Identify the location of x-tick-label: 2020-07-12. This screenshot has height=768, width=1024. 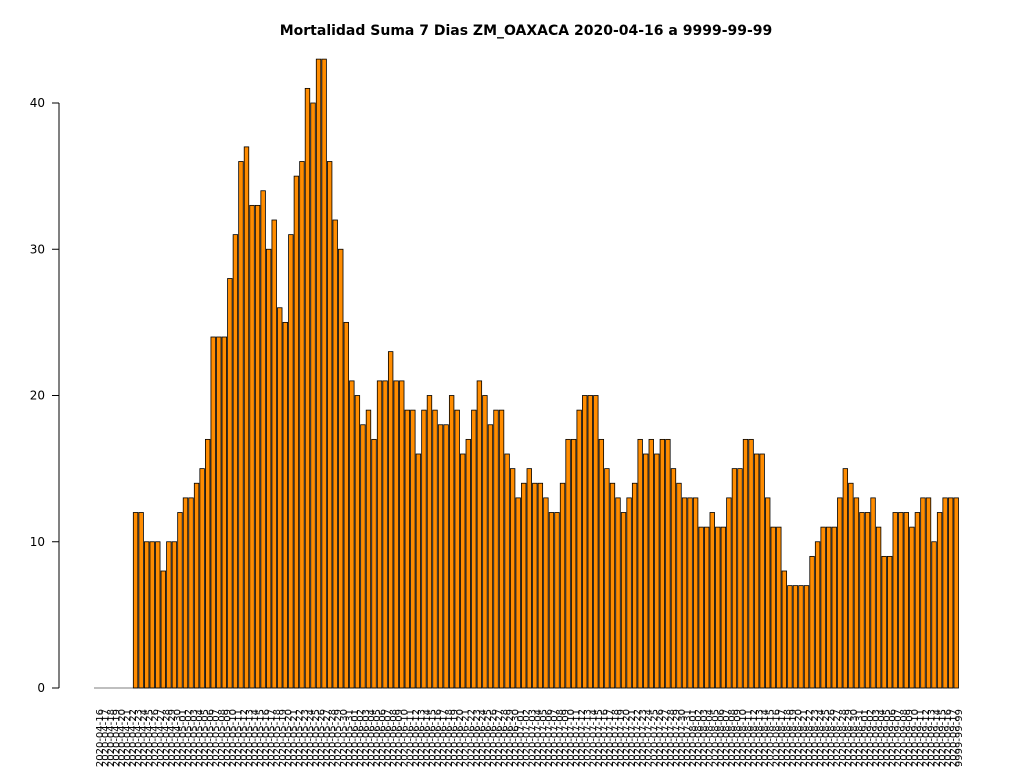
(582, 738).